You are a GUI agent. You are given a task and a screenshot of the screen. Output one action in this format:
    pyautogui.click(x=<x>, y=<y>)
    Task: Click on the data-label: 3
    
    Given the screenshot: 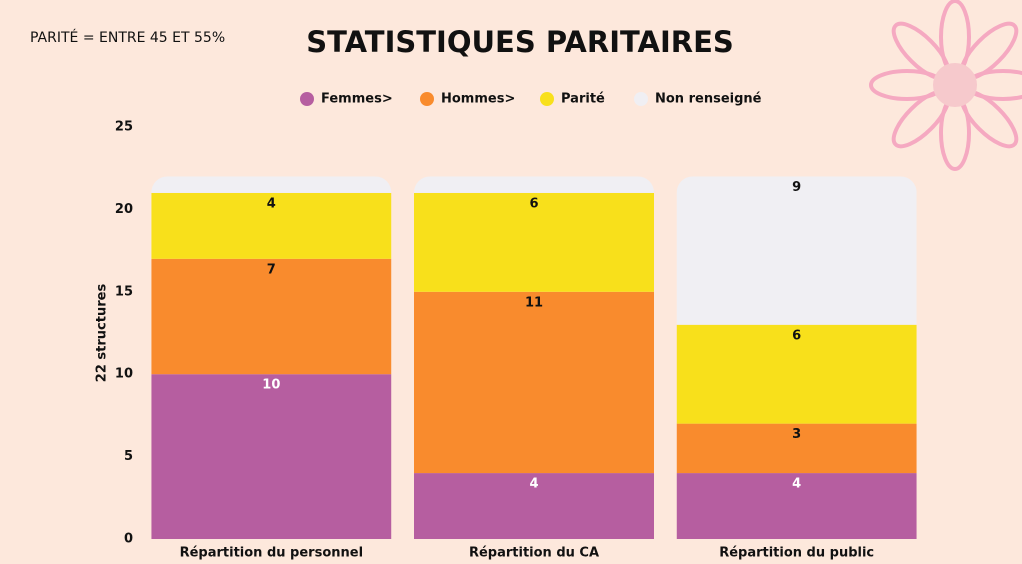 What is the action you would take?
    pyautogui.click(x=796, y=434)
    